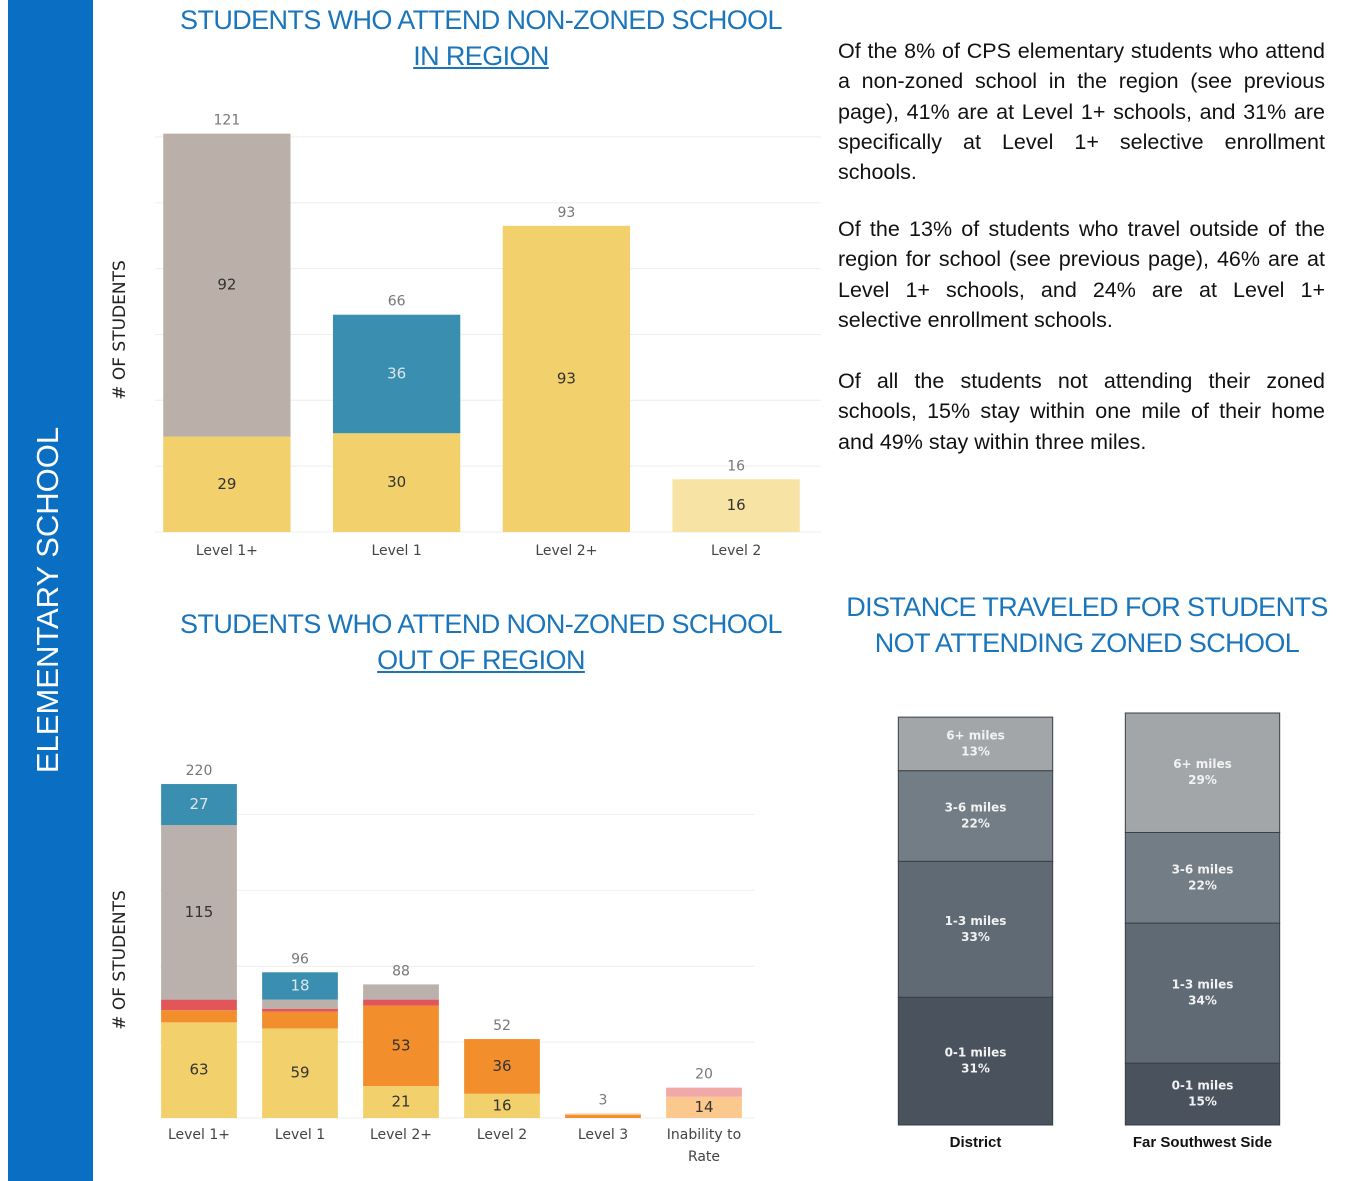  What do you see at coordinates (1202, 780) in the screenshot?
I see `data-label: 29%` at bounding box center [1202, 780].